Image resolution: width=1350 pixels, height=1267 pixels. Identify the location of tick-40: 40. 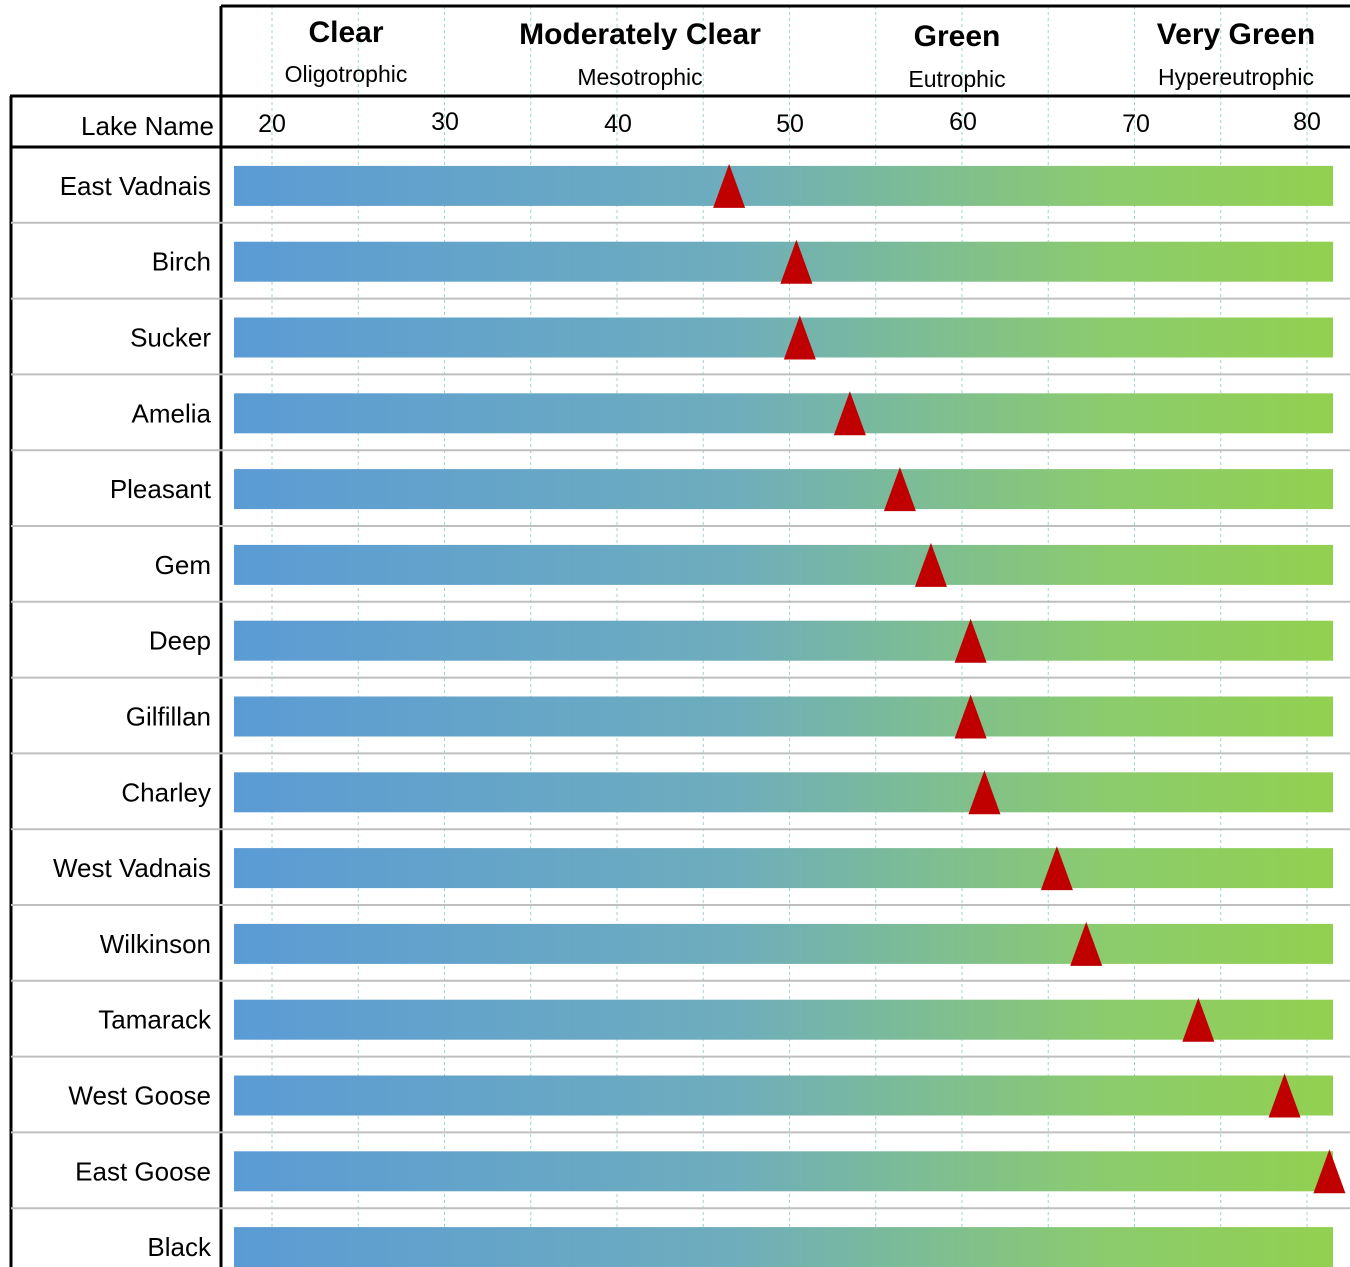
(618, 124).